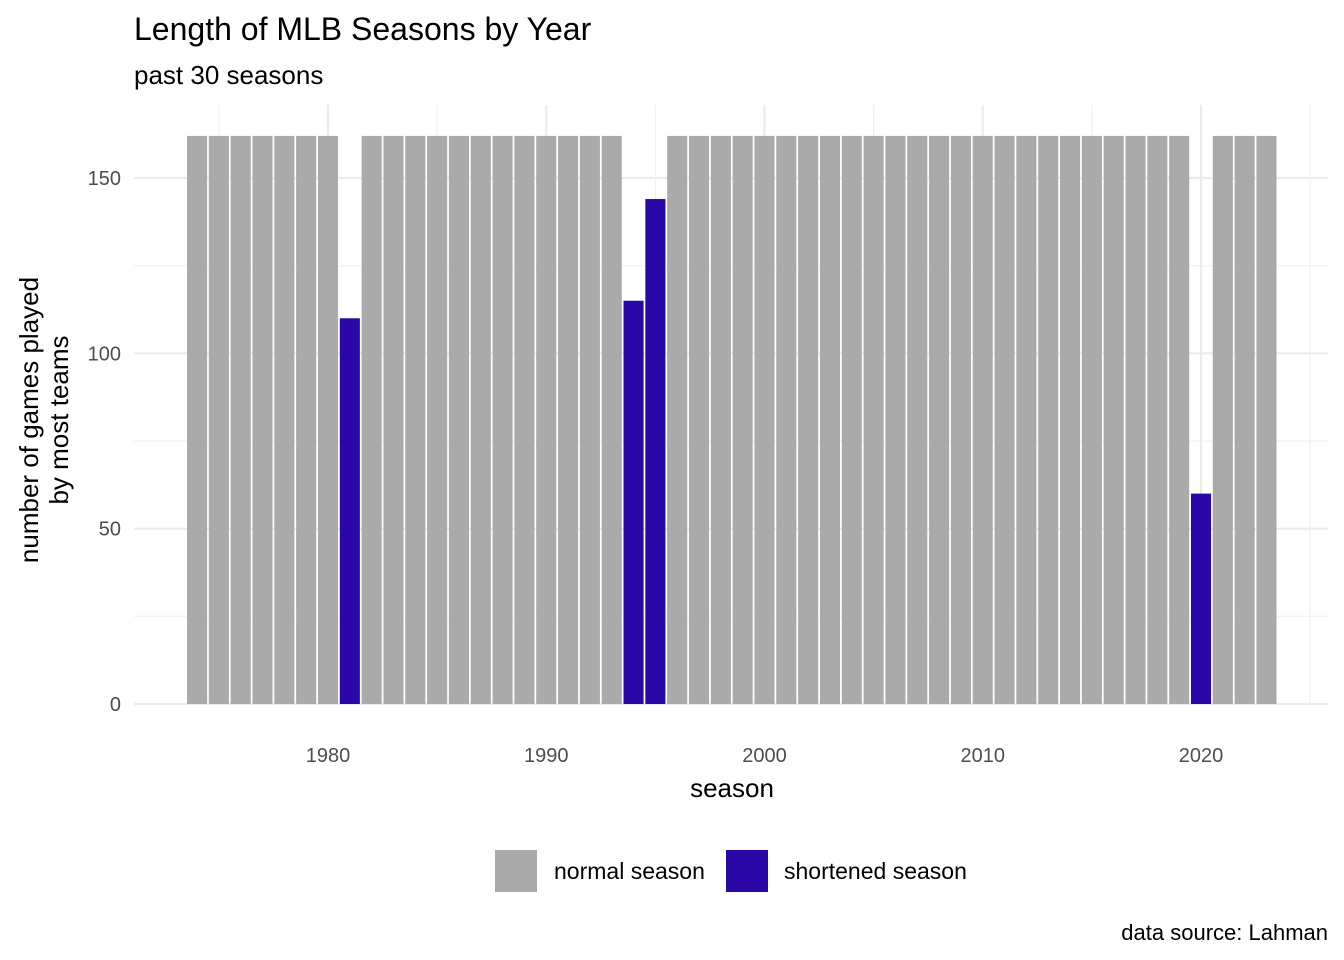  Describe the element at coordinates (371, 420) in the screenshot. I see `bar-1982` at that location.